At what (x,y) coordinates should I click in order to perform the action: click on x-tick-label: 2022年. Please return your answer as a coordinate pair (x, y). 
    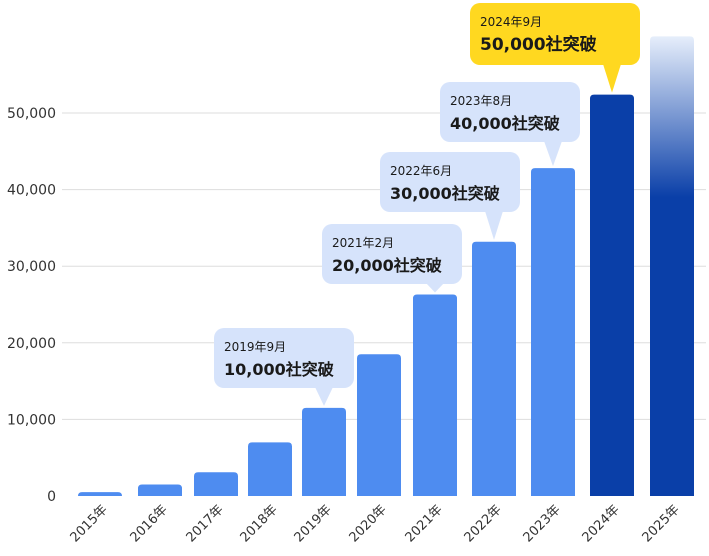
    Looking at the image, I should click on (483, 523).